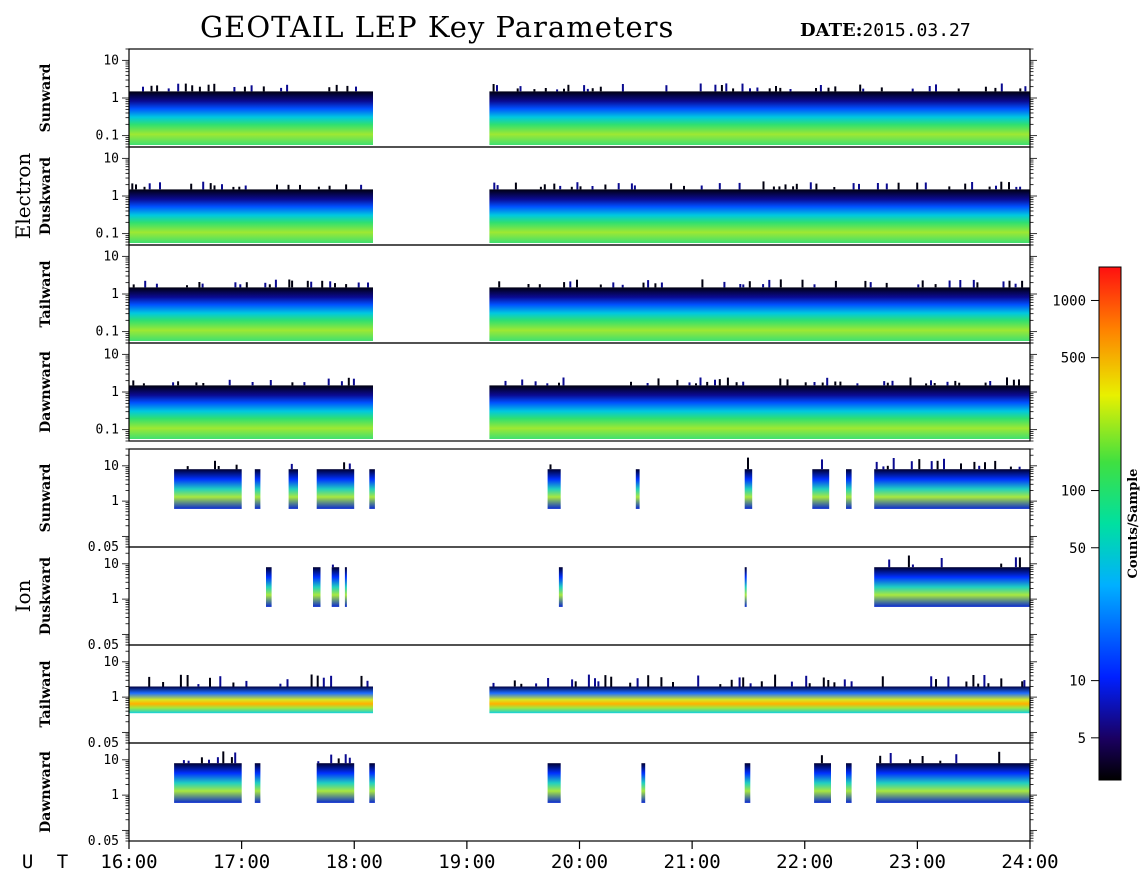  Describe the element at coordinates (354, 862) in the screenshot. I see `x-tick-label: 18:00` at that location.